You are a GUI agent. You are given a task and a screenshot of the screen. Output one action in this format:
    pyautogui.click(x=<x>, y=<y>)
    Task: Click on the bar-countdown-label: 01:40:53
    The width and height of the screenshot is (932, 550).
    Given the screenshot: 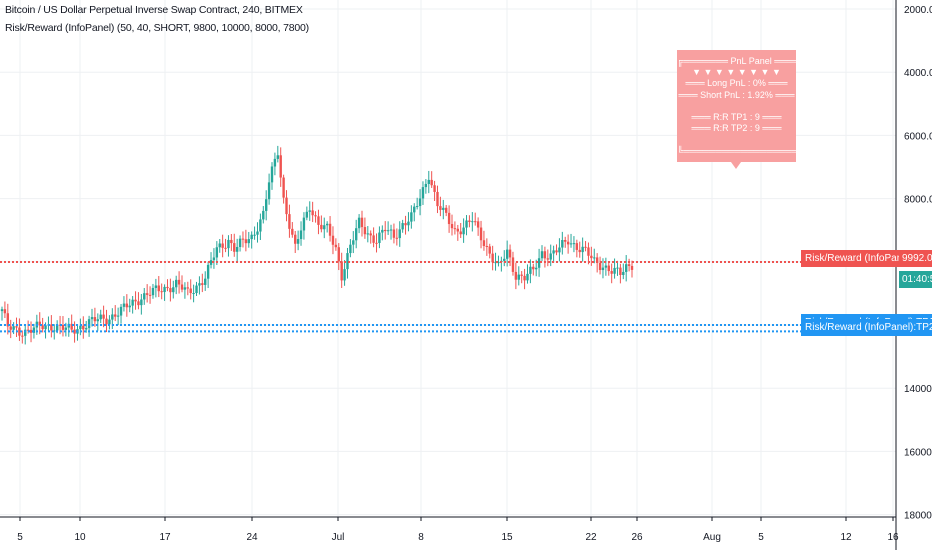 What is the action you would take?
    pyautogui.click(x=915, y=279)
    